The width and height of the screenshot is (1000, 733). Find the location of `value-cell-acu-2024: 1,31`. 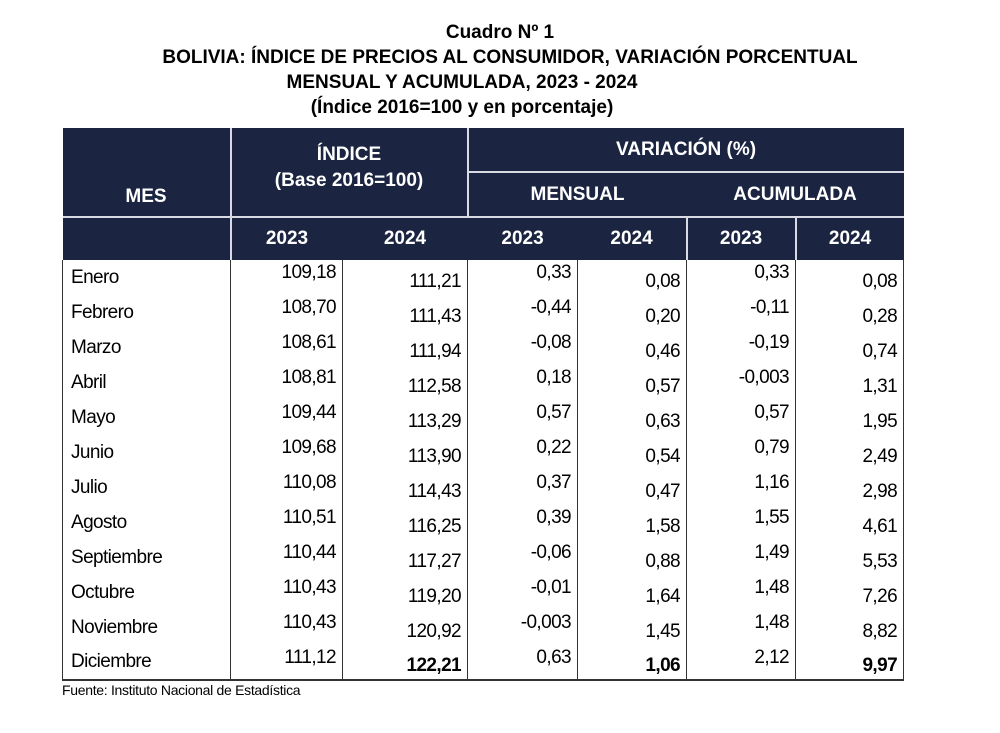

value-cell-acu-2024: 1,31 is located at coordinates (850, 382).